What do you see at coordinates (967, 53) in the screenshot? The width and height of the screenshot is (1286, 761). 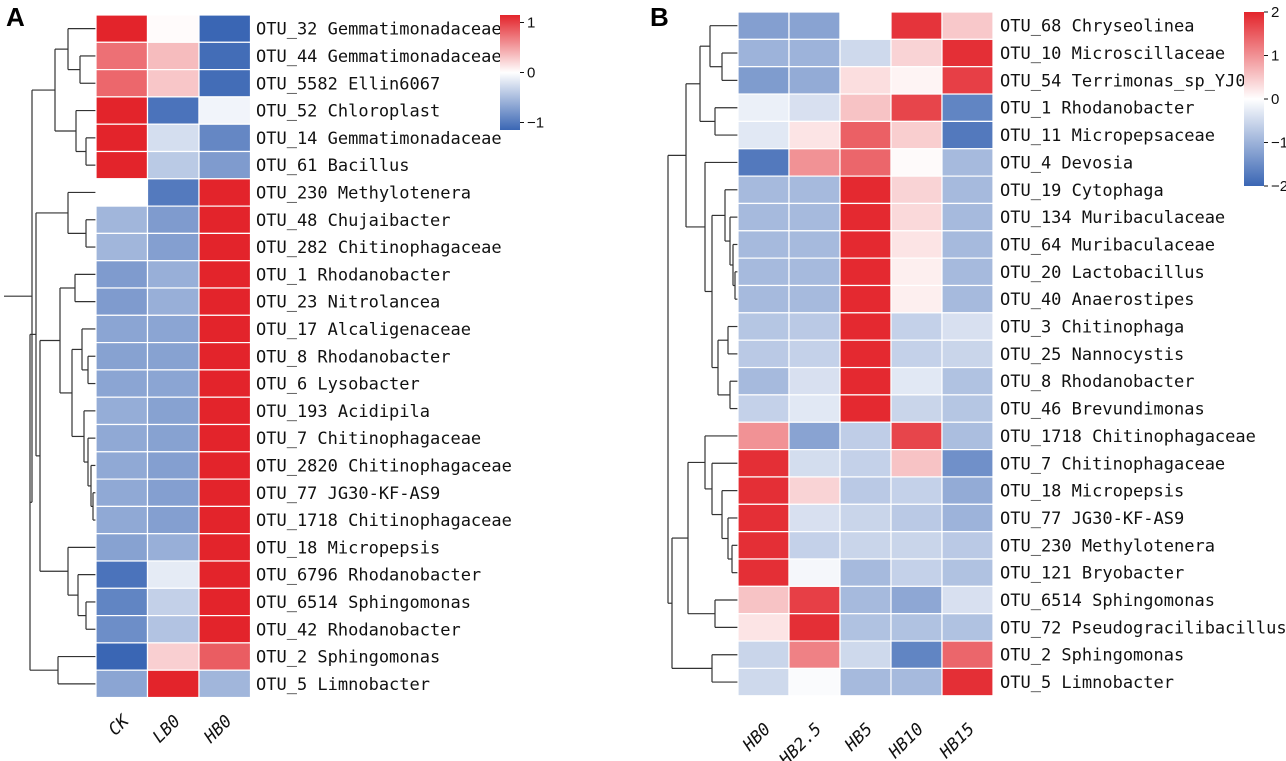 I see `heatmap-cell-b-r1-c4` at bounding box center [967, 53].